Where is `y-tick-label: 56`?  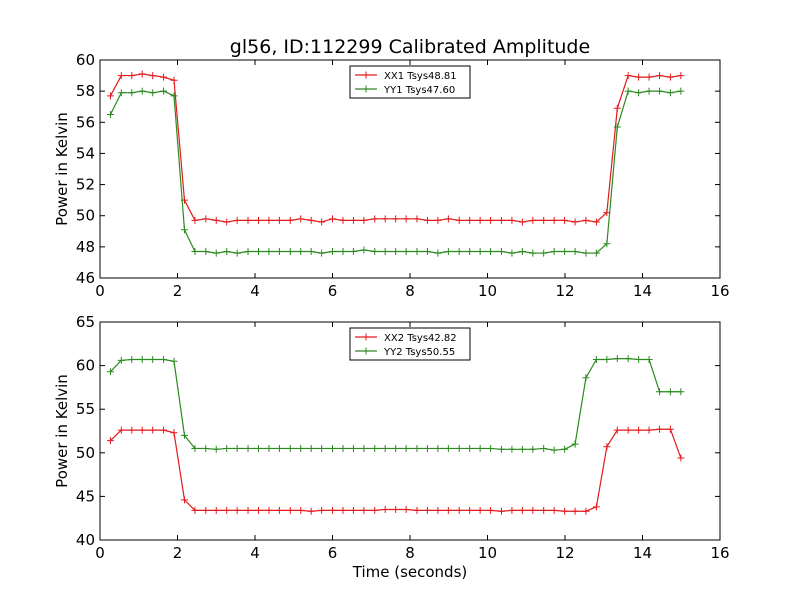 y-tick-label: 56 is located at coordinates (85, 122).